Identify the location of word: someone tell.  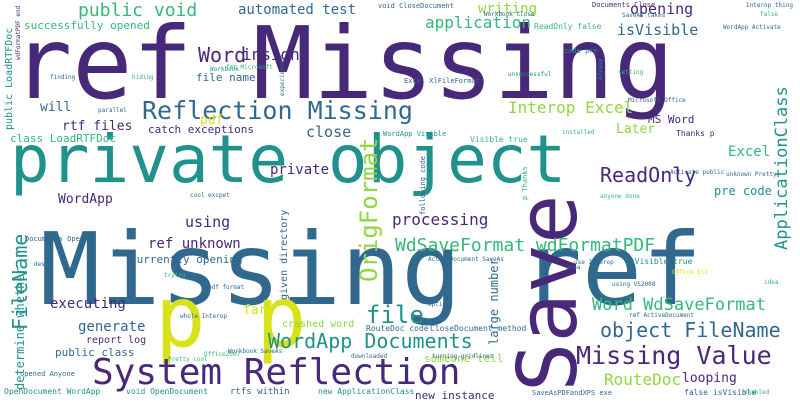
(464, 358).